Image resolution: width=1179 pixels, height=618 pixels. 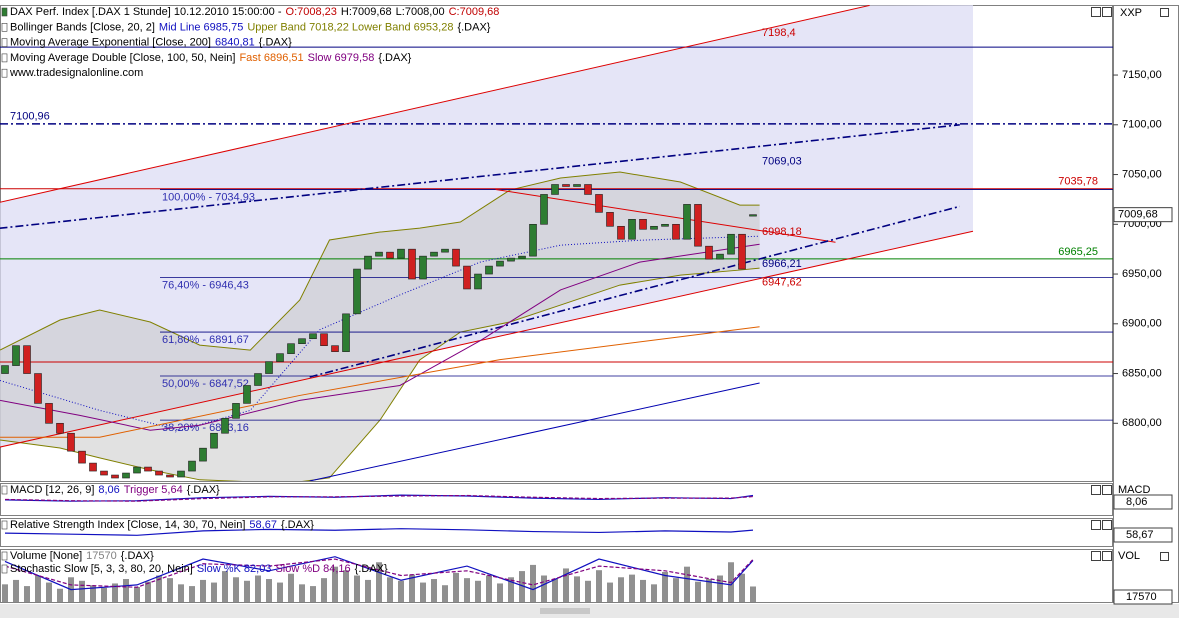 What do you see at coordinates (1142, 423) in the screenshot?
I see `y-tick-label: 6800,00` at bounding box center [1142, 423].